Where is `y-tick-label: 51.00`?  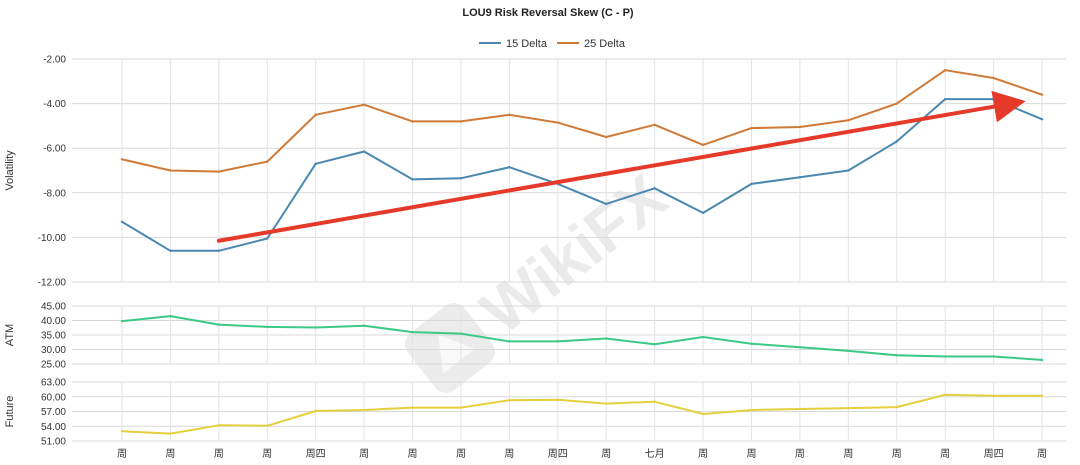 y-tick-label: 51.00 is located at coordinates (53, 442).